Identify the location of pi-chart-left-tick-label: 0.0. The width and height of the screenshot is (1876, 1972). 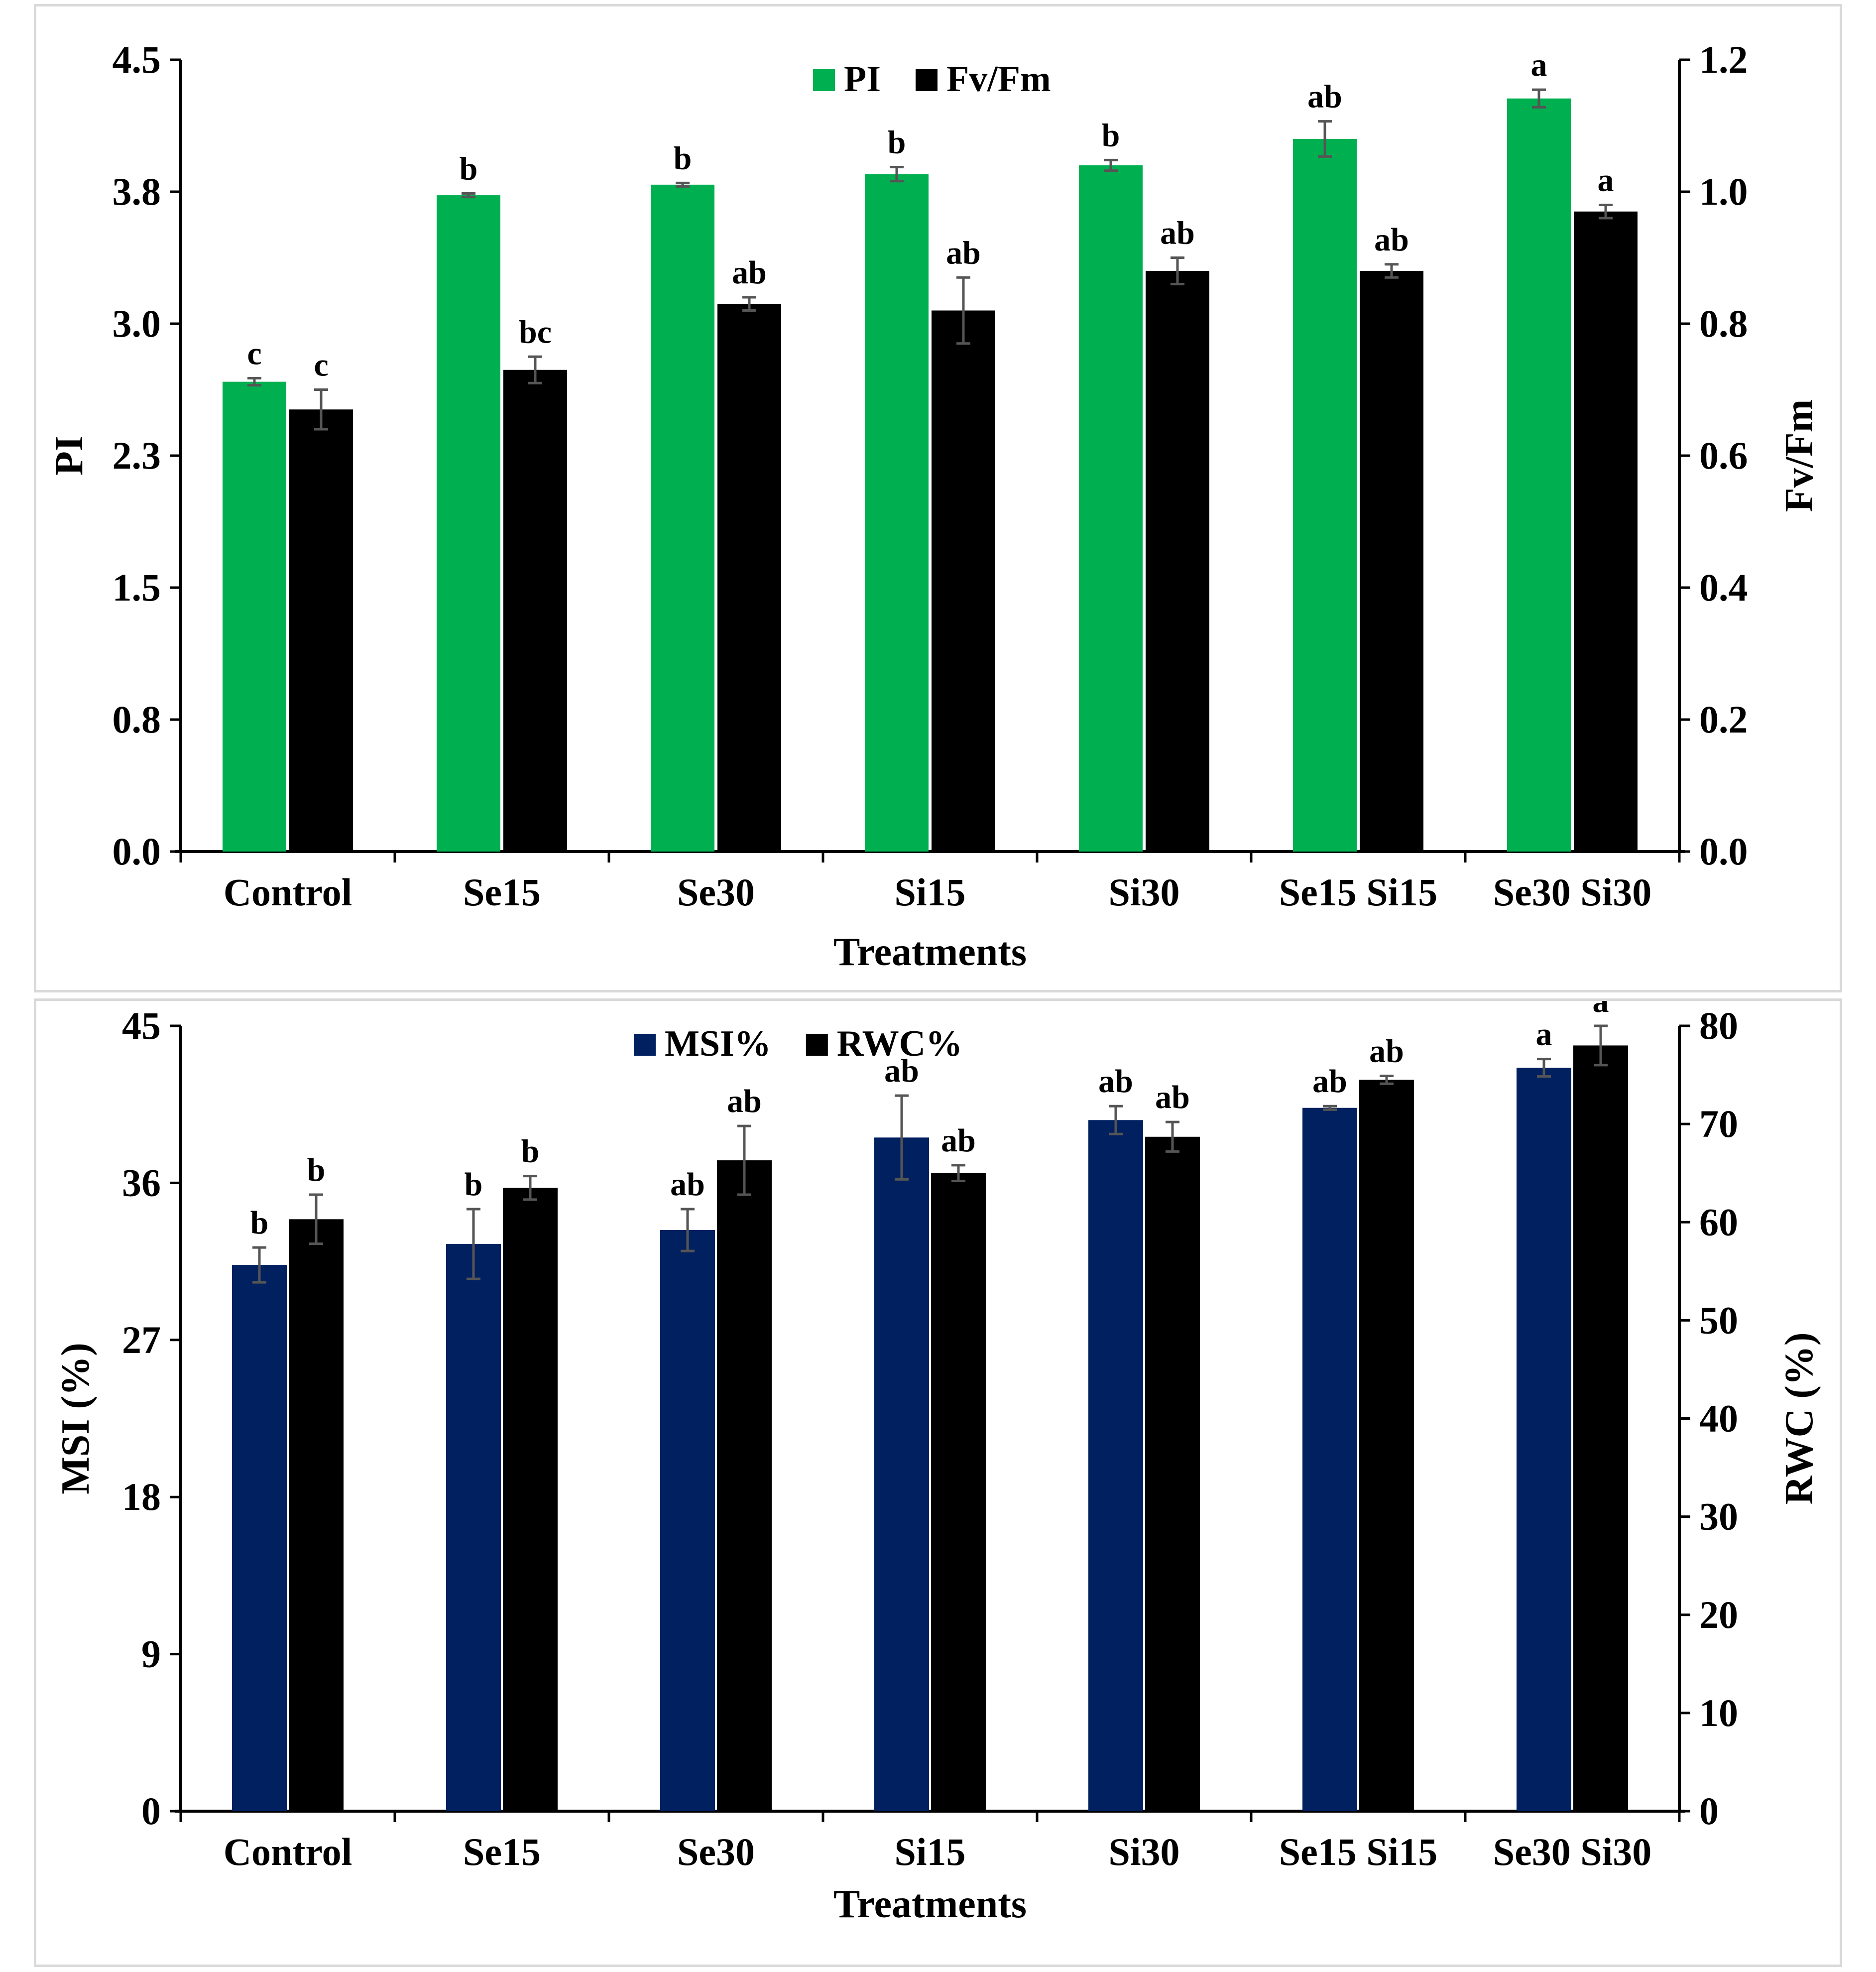
(137, 851).